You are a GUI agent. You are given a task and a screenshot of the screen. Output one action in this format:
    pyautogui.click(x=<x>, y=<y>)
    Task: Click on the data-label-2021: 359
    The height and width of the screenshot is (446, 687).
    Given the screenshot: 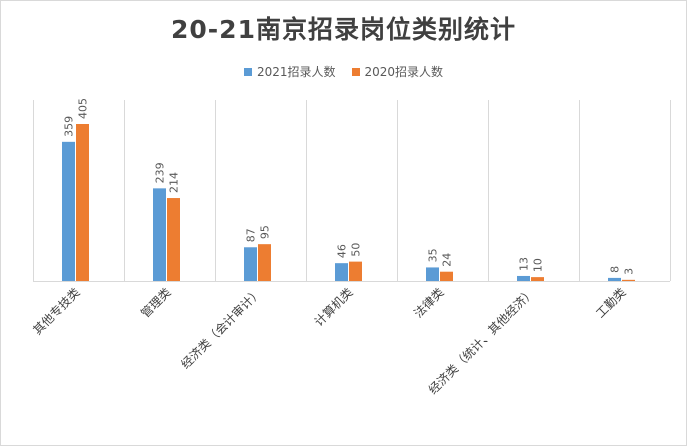 What is the action you would take?
    pyautogui.click(x=69, y=126)
    